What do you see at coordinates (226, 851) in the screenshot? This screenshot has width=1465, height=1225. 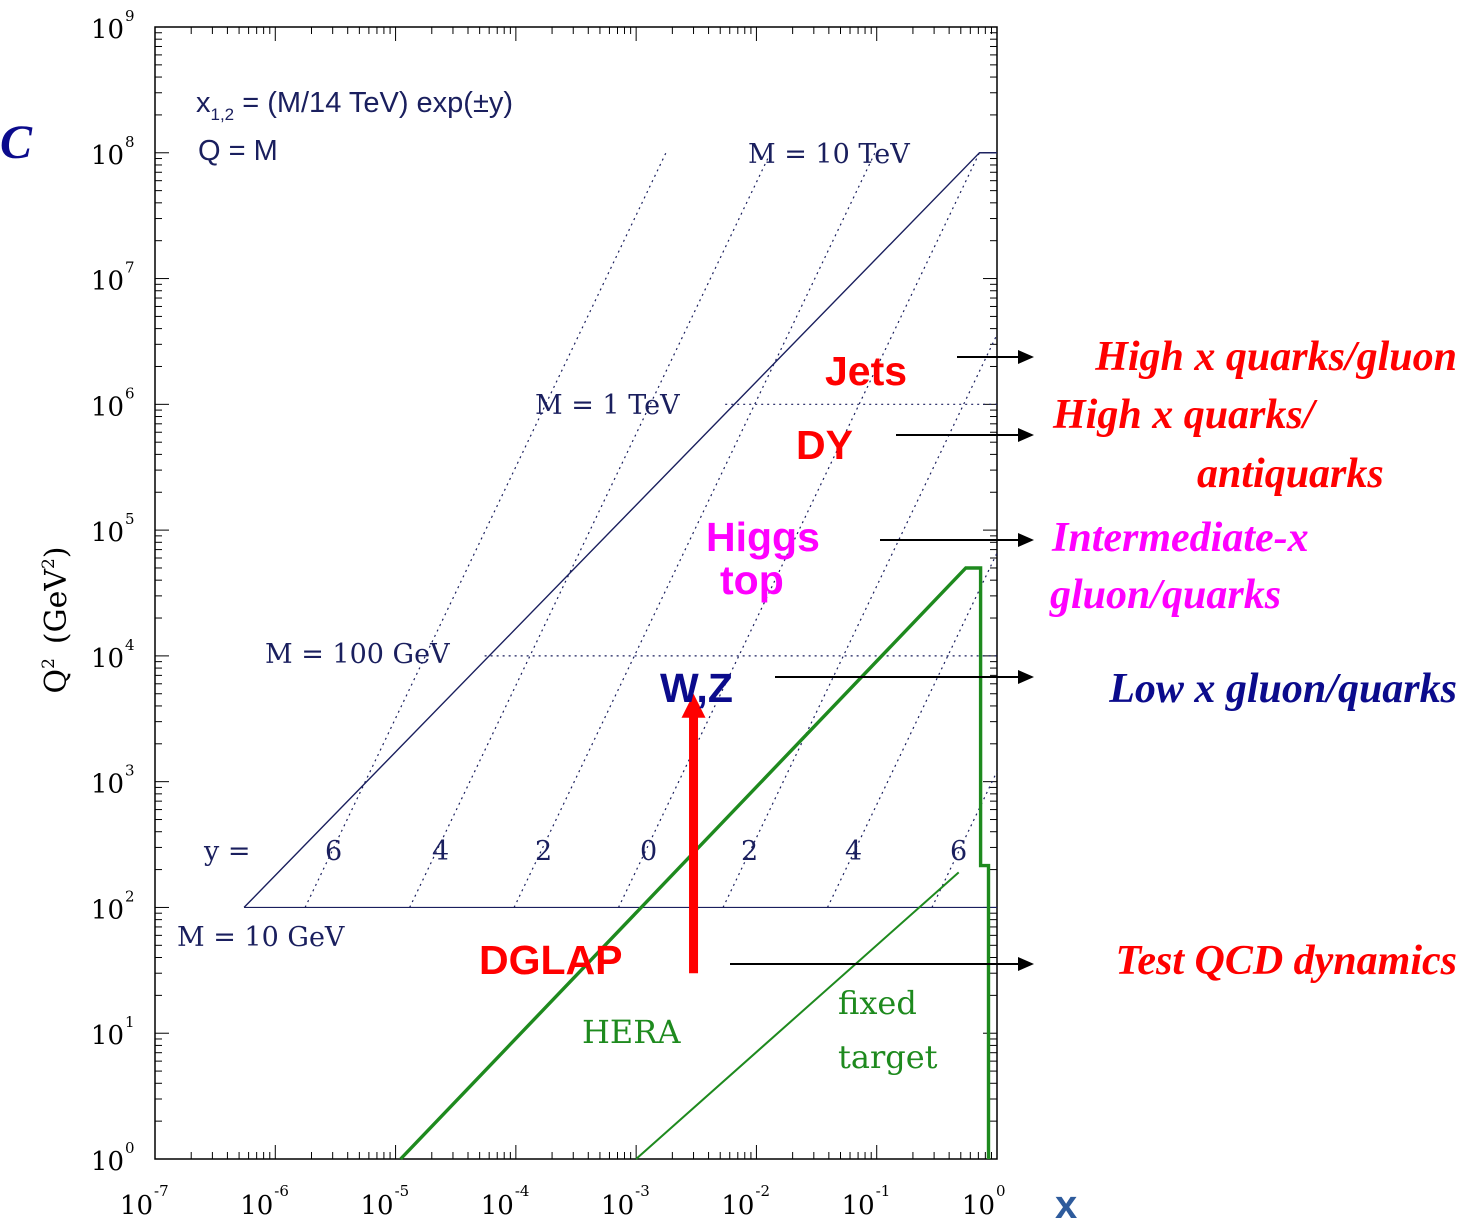 I see `rapidity-prefix: y =` at bounding box center [226, 851].